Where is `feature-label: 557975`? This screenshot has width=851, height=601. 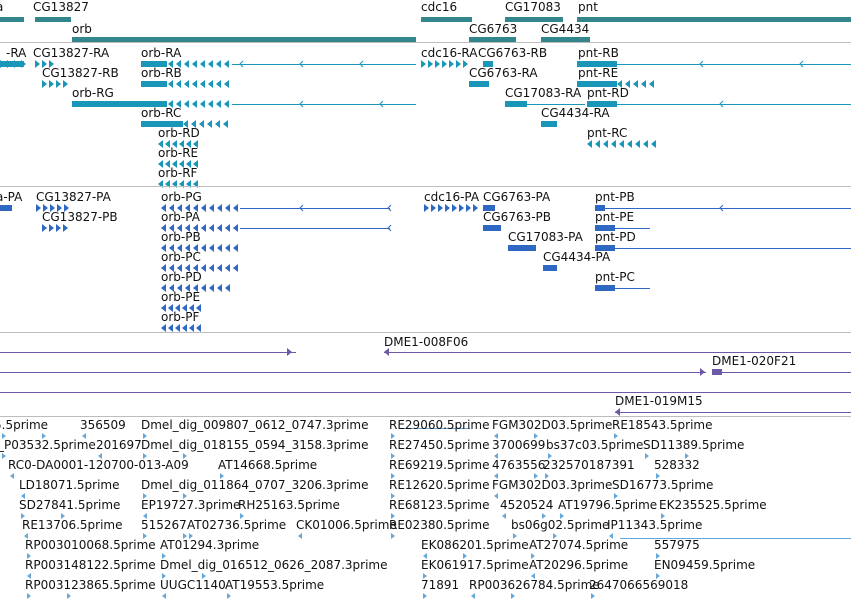
feature-label: 557975 is located at coordinates (677, 545).